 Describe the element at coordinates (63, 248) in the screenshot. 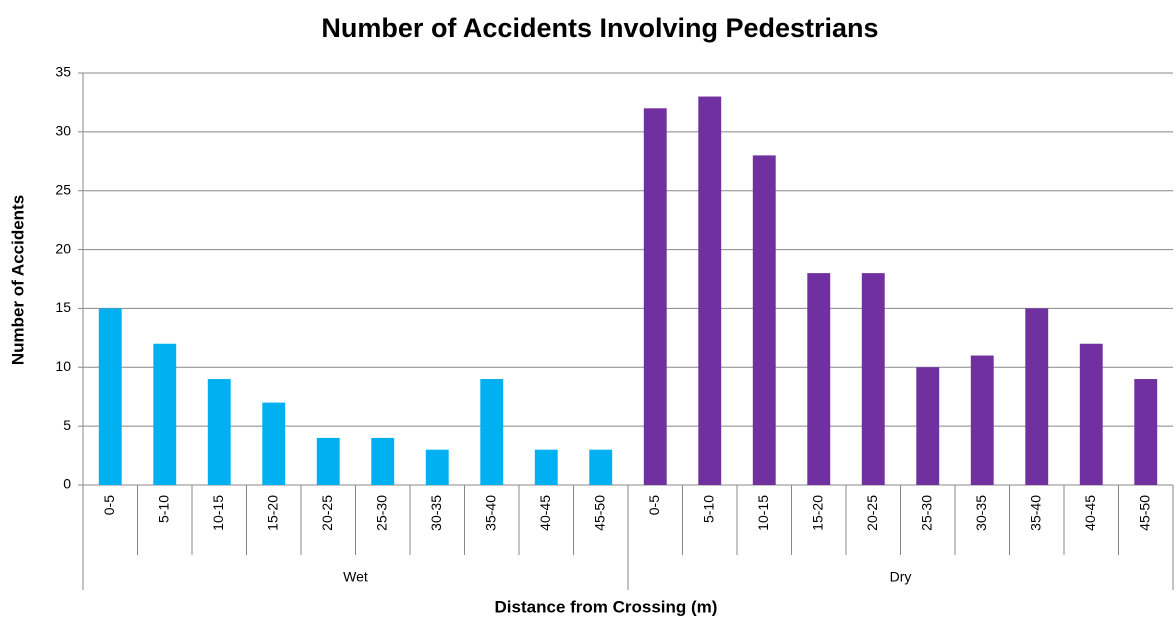

I see `y-tick-label: 20` at that location.